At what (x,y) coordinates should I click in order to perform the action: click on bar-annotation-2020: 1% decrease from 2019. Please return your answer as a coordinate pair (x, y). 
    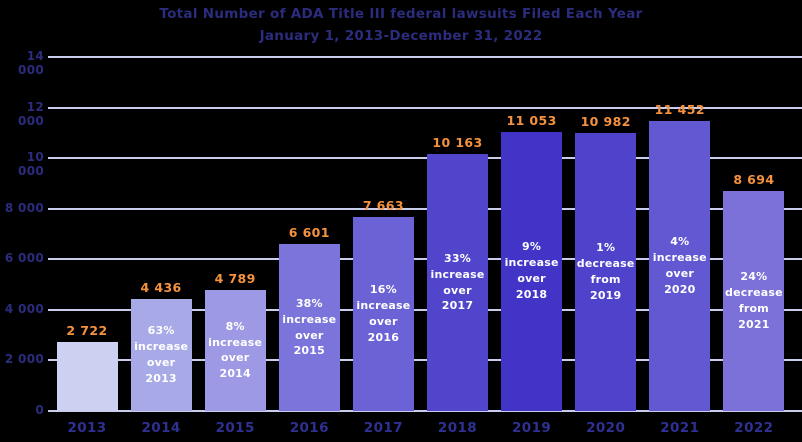
    Looking at the image, I should click on (605, 272).